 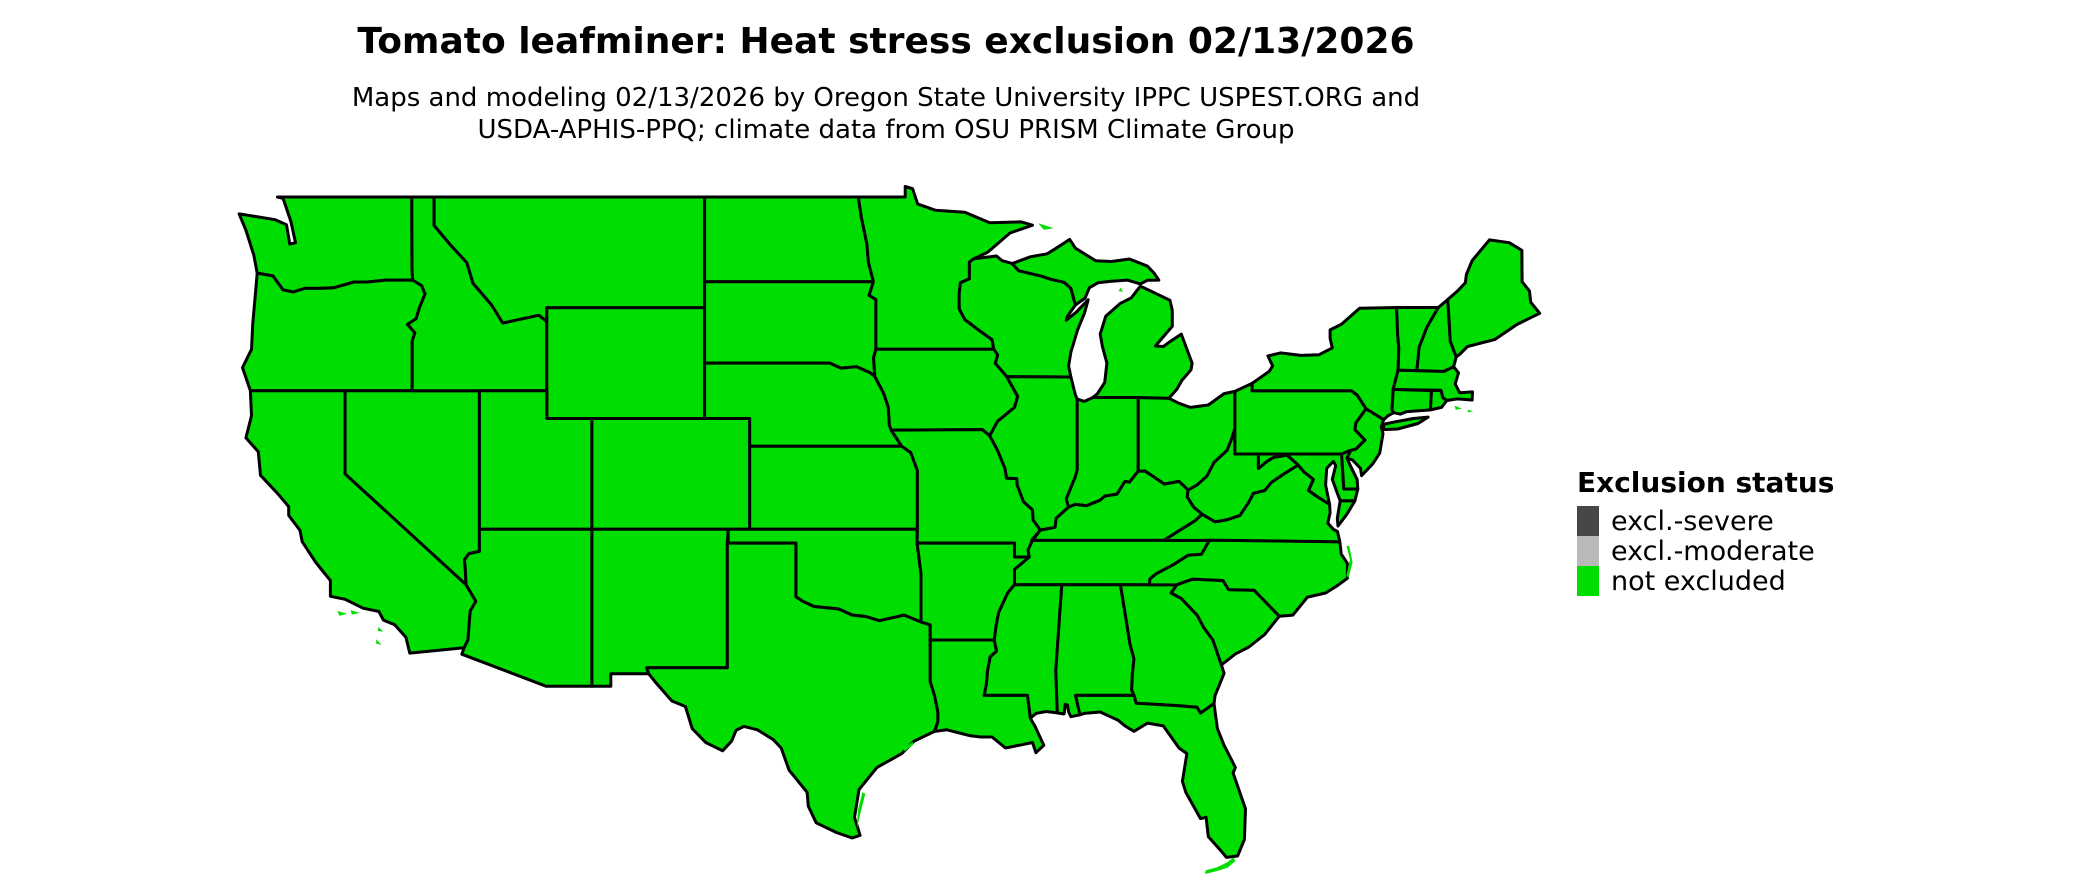 I want to click on legend-rows: excl.-severe excl.-moderate not excluded, so click(x=1705, y=551).